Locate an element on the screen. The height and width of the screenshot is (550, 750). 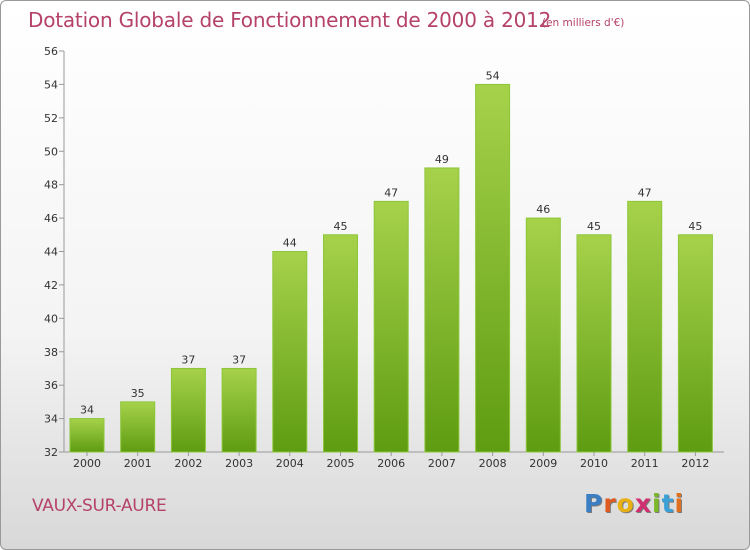
x-tick-label: 2006 is located at coordinates (391, 463).